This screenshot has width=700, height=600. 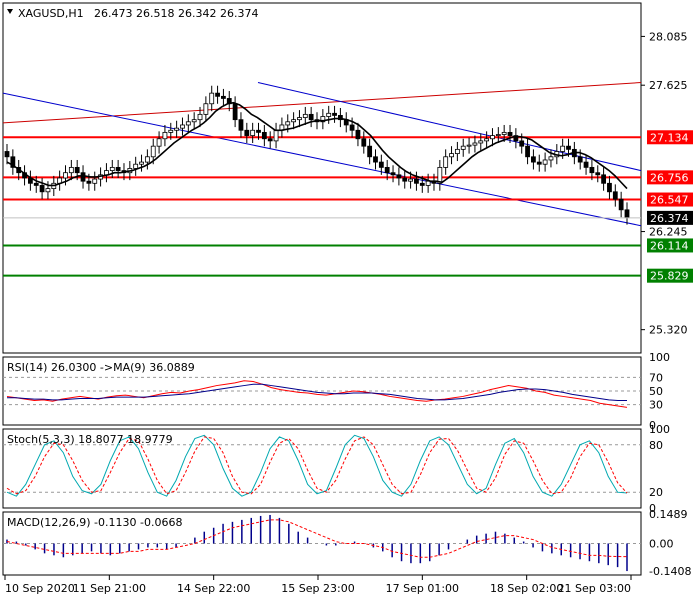 What do you see at coordinates (656, 391) in the screenshot?
I see `rsi-tick-label-2: 50` at bounding box center [656, 391].